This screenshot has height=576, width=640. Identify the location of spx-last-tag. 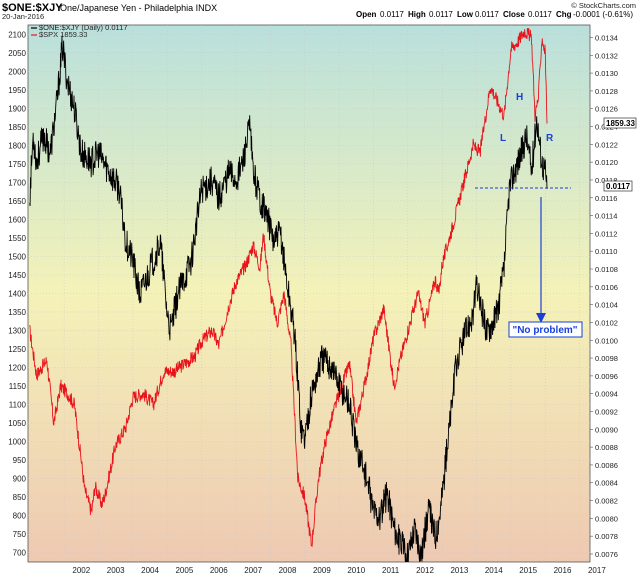
(620, 123).